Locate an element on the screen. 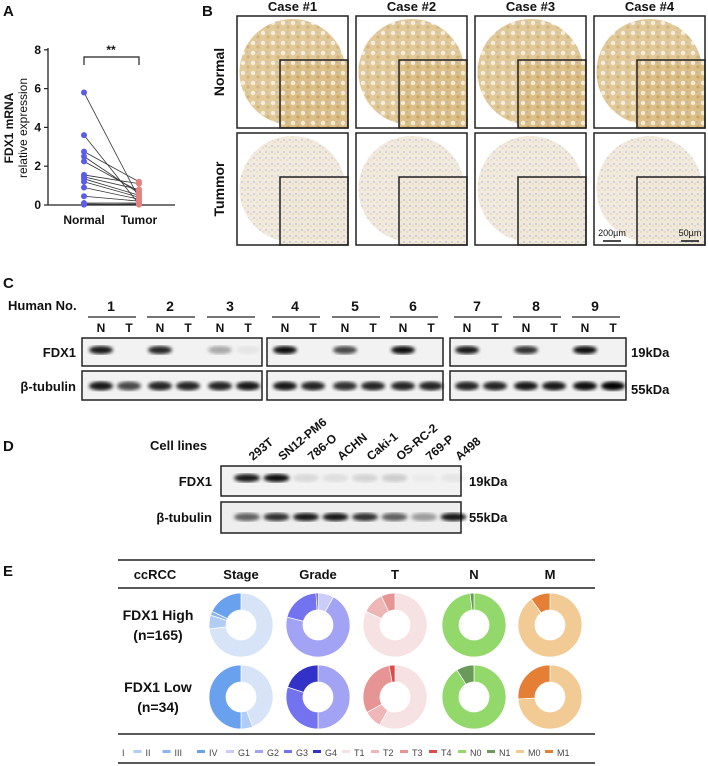 Image resolution: width=708 pixels, height=766 pixels. donut-stage-high is located at coordinates (241, 625).